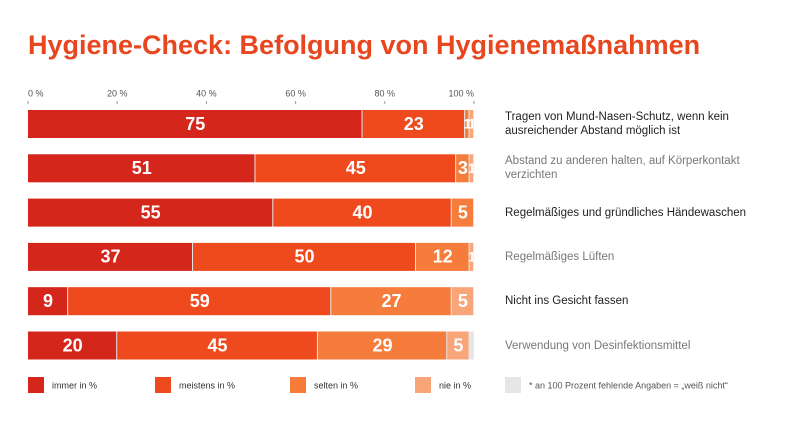 This screenshot has height=427, width=800. What do you see at coordinates (385, 93) in the screenshot?
I see `x-tick-label: 80 %` at bounding box center [385, 93].